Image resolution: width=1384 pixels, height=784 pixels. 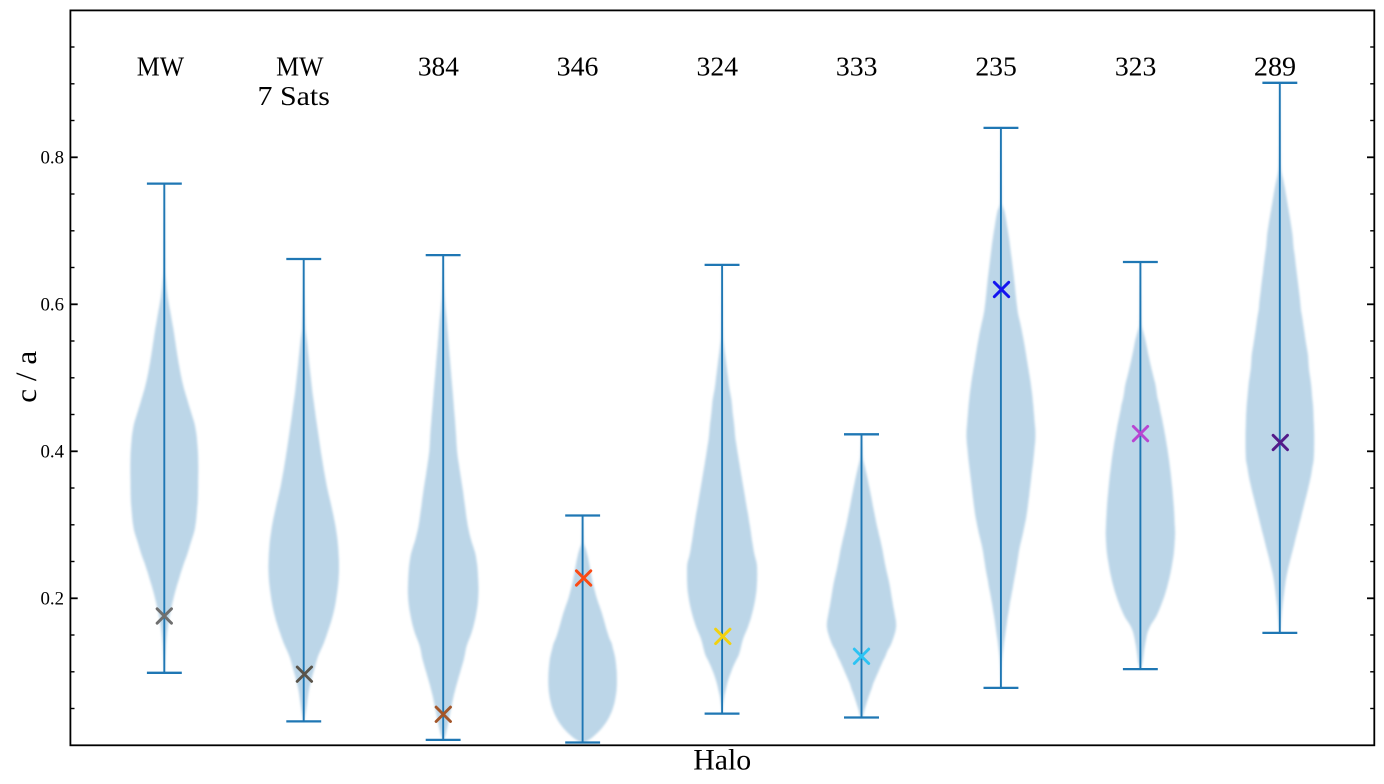 What do you see at coordinates (718, 67) in the screenshot?
I see `svg-text: 324` at bounding box center [718, 67].